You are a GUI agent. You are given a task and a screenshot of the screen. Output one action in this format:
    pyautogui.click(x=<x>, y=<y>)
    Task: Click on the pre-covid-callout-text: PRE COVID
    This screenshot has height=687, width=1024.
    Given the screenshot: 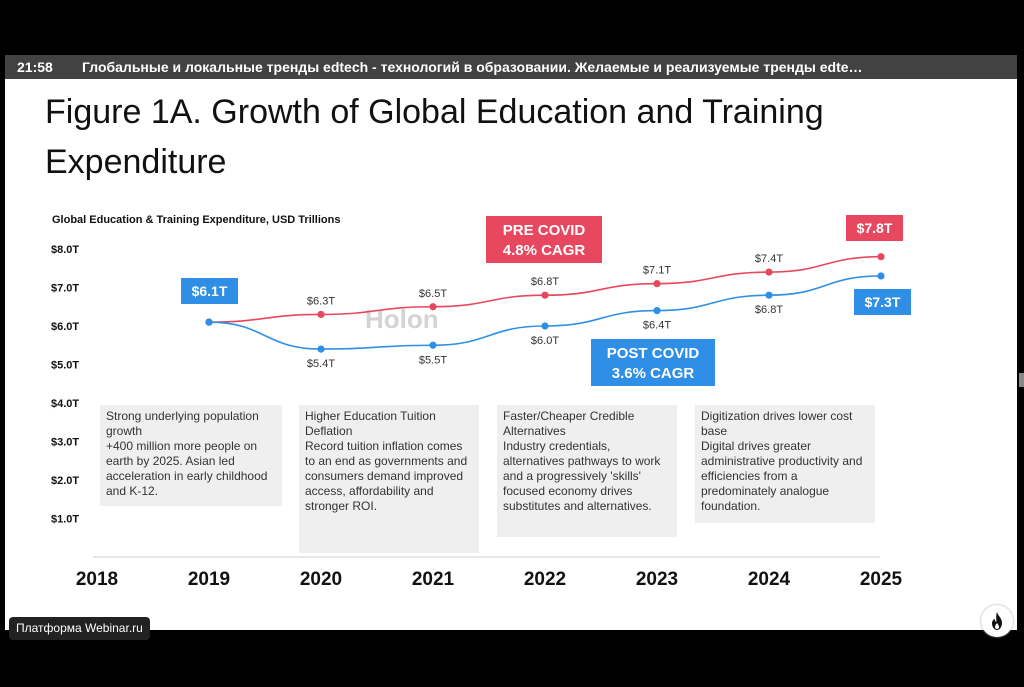 What is the action you would take?
    pyautogui.click(x=544, y=230)
    